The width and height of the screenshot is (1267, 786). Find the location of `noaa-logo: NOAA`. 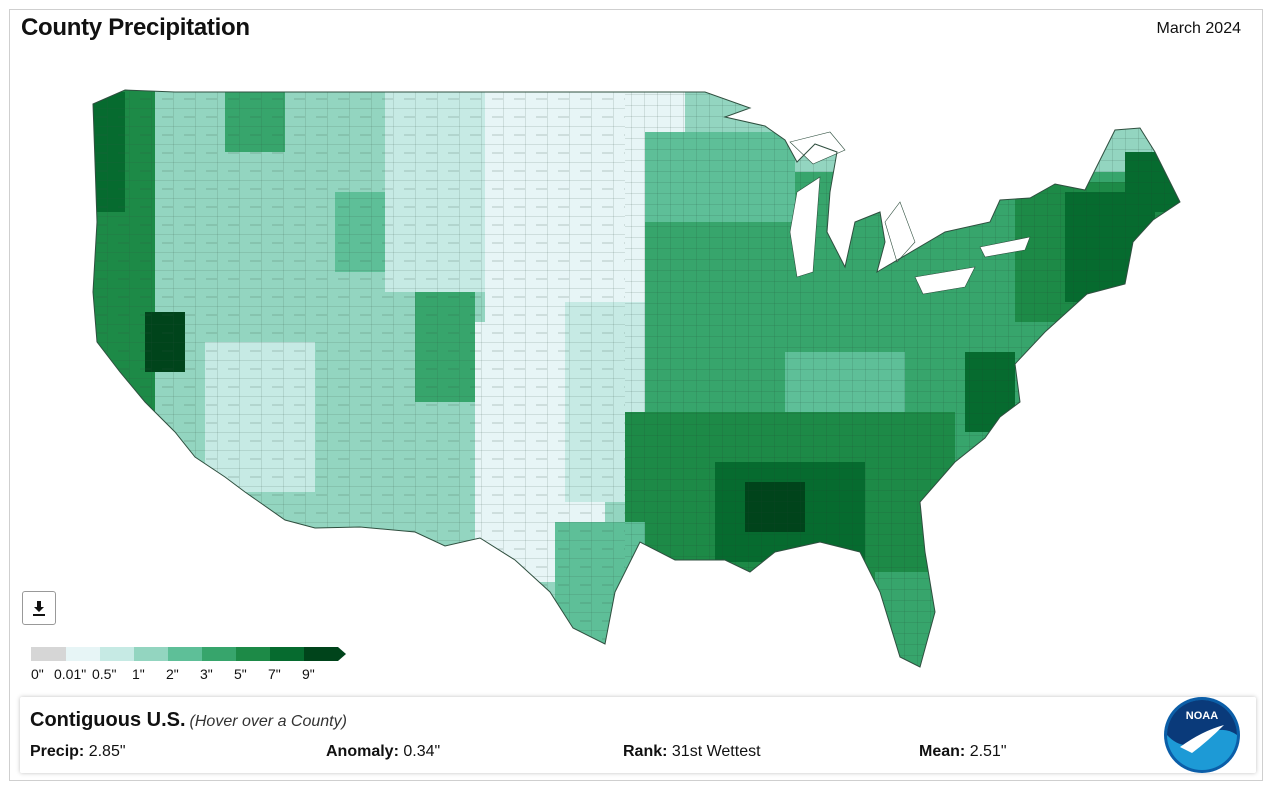

noaa-logo: NOAA is located at coordinates (1202, 735).